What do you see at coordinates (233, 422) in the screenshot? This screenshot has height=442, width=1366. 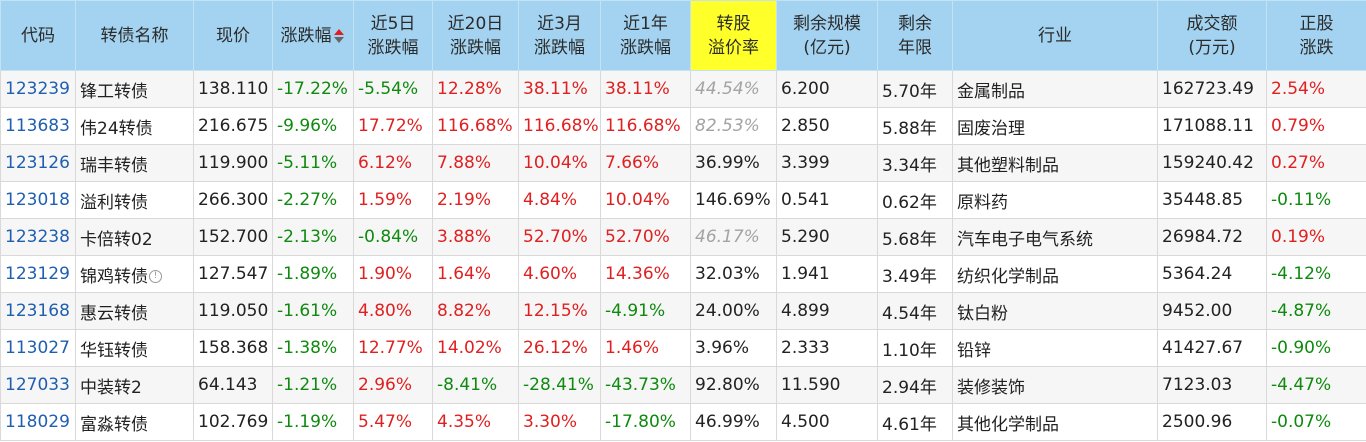 I see `price-value: 102.769` at bounding box center [233, 422].